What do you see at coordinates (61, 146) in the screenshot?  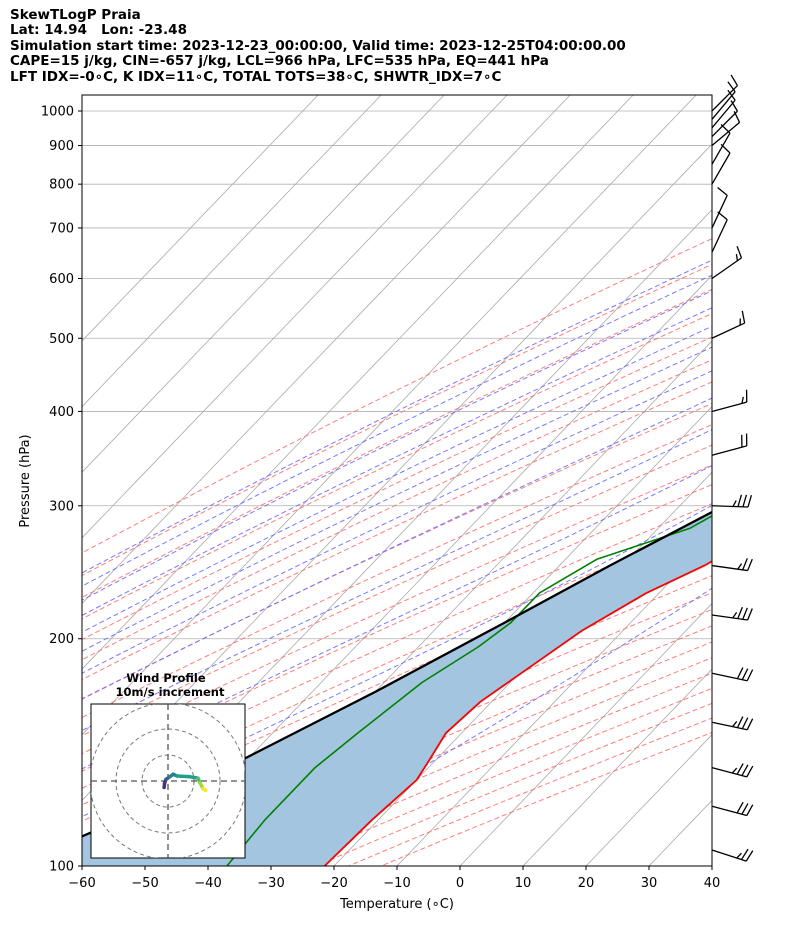 I see `y-tick-label: 900` at bounding box center [61, 146].